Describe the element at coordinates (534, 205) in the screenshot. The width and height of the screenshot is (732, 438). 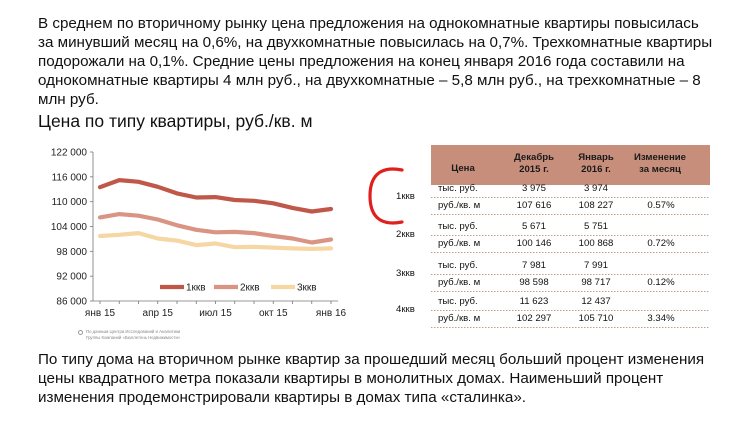
I see `table-dec-cell: 107 616` at that location.